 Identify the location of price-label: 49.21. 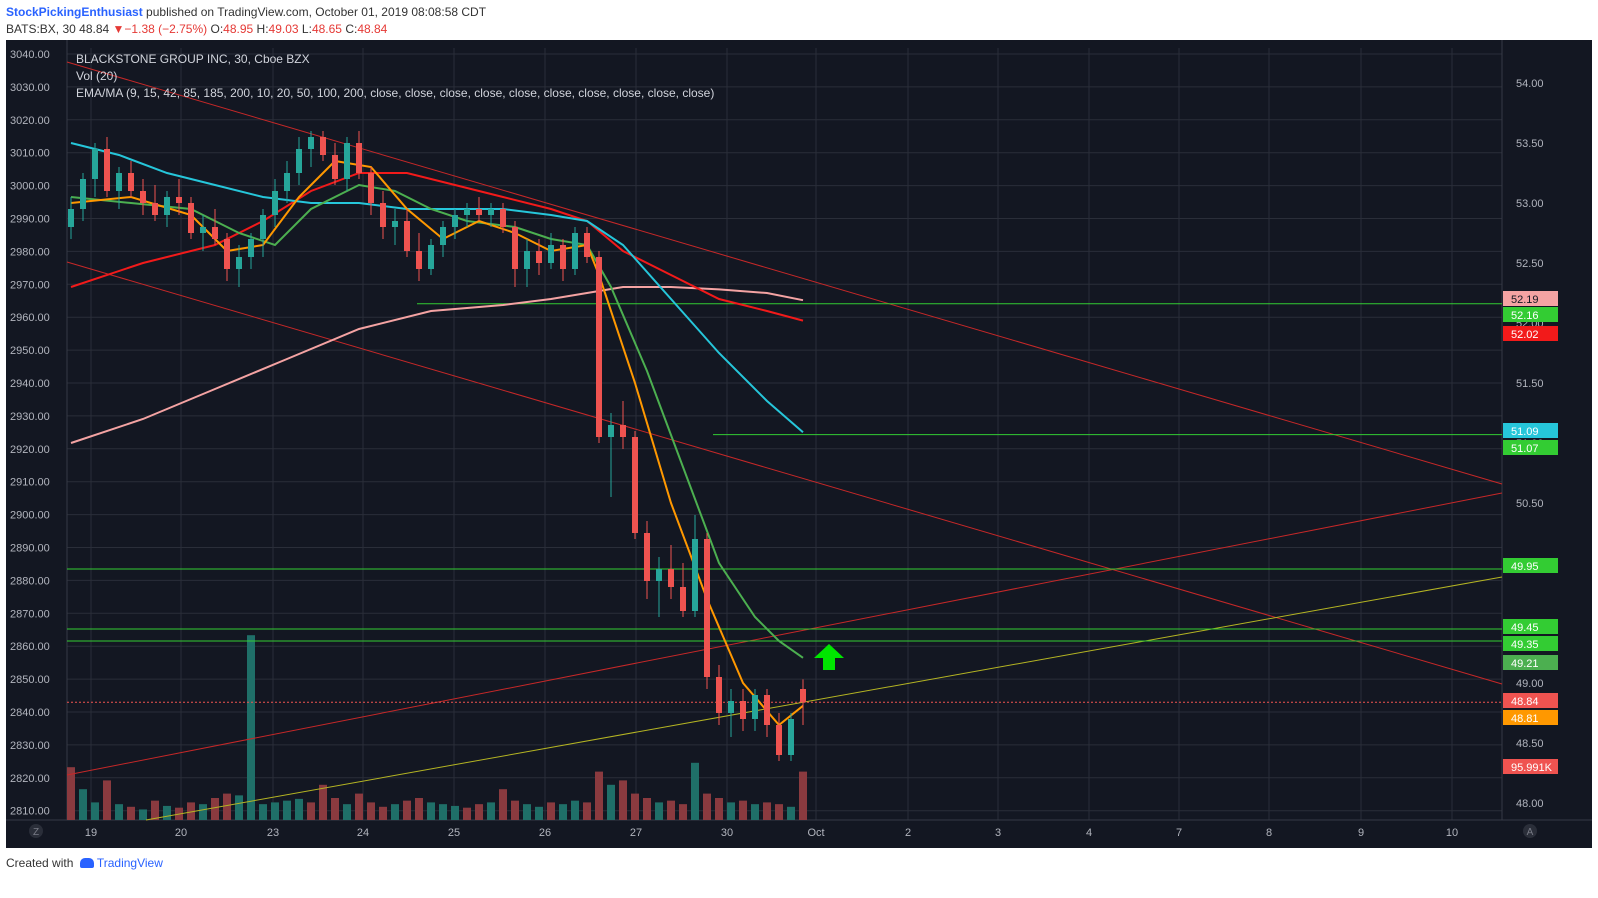
(1525, 664).